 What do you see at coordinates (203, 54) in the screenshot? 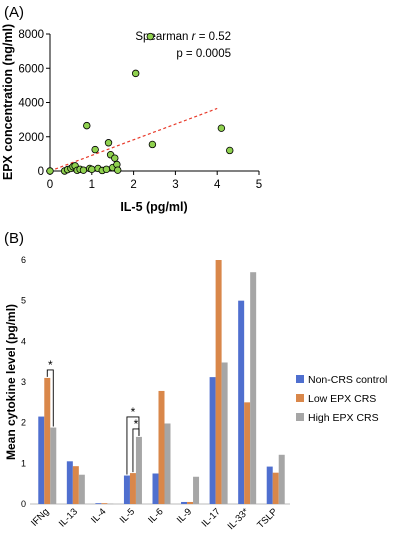
I see `p-value-annotation: p = 0.0005` at bounding box center [203, 54].